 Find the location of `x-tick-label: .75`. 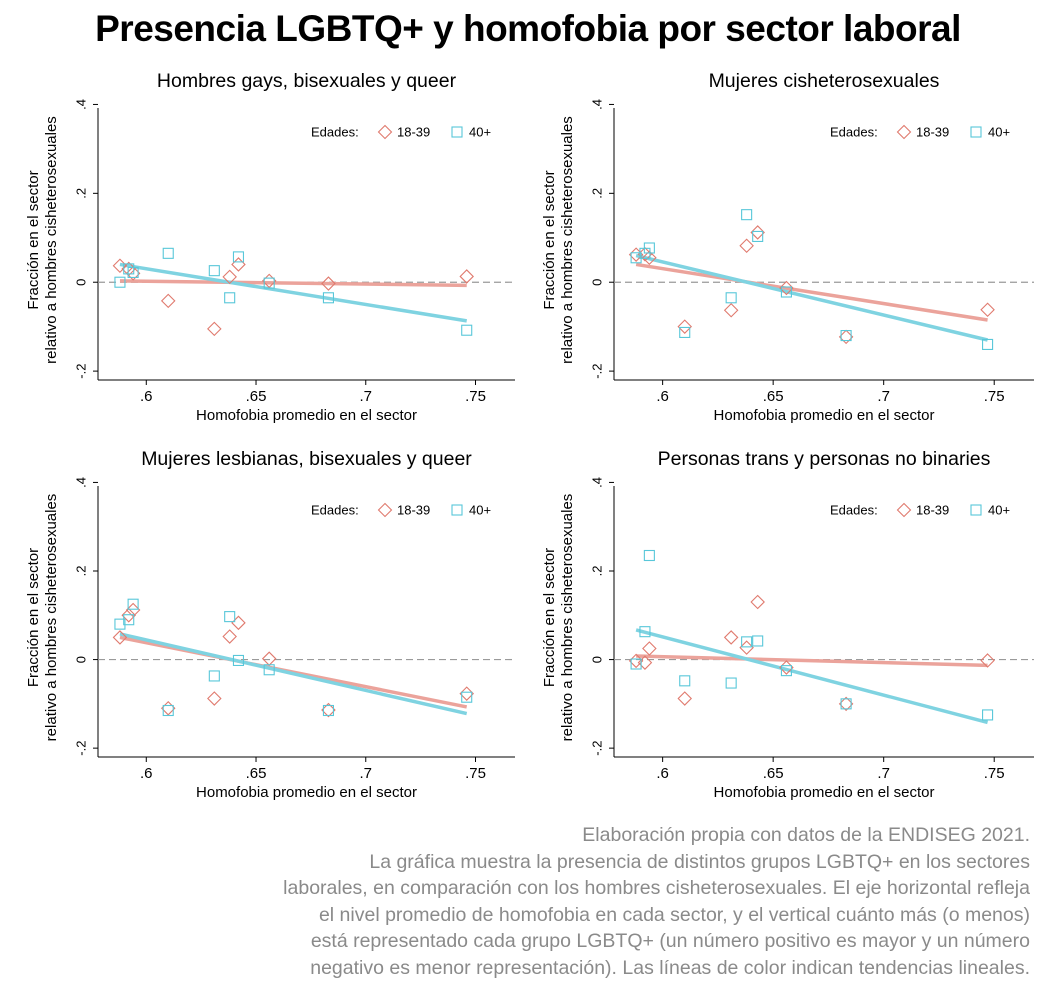

x-tick-label: .75 is located at coordinates (994, 396).